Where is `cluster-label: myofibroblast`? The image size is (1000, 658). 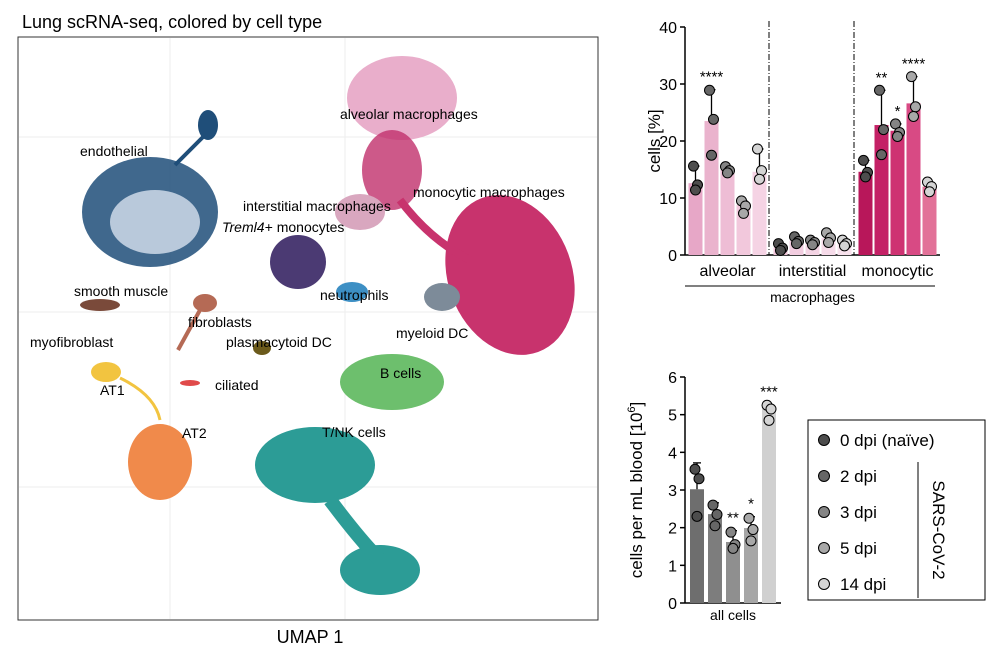
cluster-label: myofibroblast is located at coordinates (71, 342).